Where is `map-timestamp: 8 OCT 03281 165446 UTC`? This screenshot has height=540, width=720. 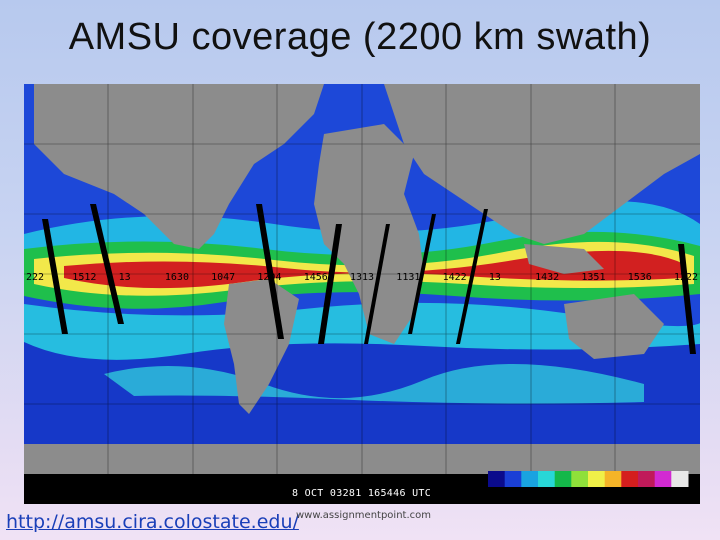
map-timestamp: 8 OCT 03281 165446 UTC is located at coordinates (362, 493).